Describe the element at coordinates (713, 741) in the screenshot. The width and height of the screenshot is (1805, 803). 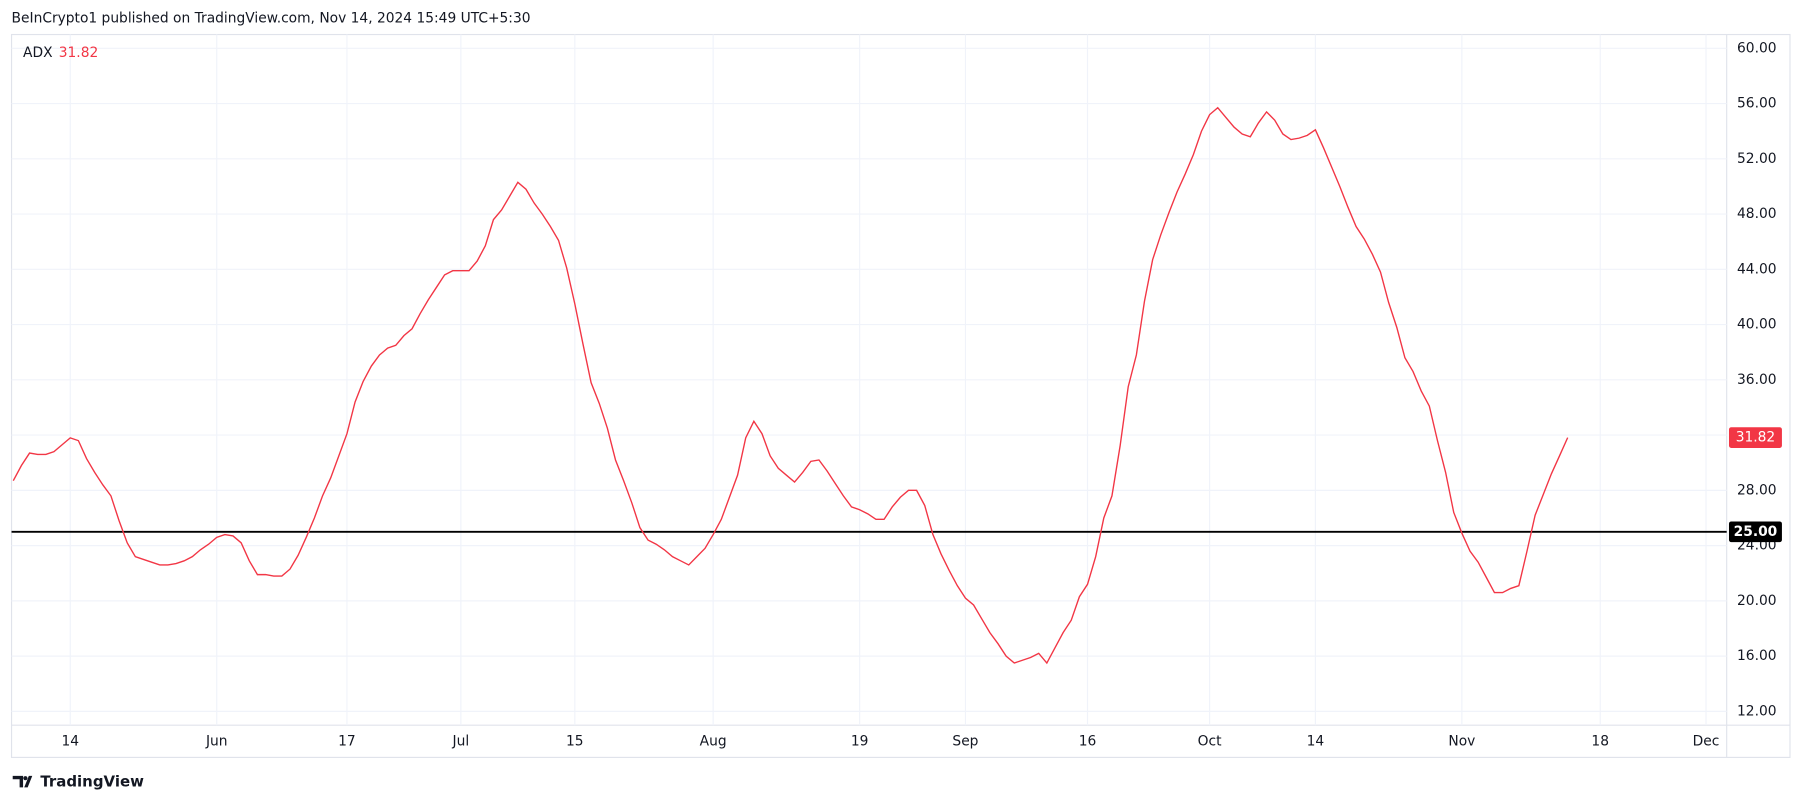
I see `x-tick-label: Aug` at that location.